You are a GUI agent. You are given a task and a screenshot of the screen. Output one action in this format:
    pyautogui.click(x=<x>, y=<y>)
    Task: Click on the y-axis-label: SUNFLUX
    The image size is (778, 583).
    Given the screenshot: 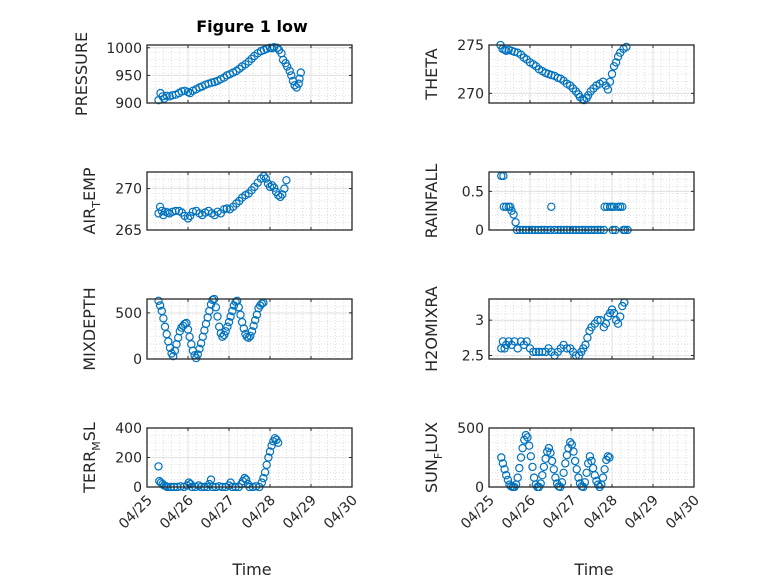 What is the action you would take?
    pyautogui.click(x=433, y=457)
    